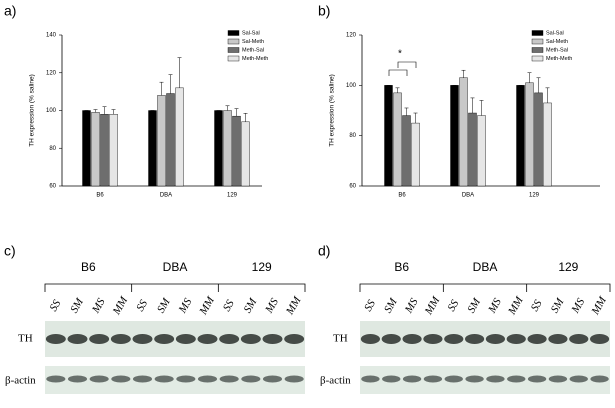 This screenshot has width=615, height=408. I want to click on blot-actin, so click(175, 380).